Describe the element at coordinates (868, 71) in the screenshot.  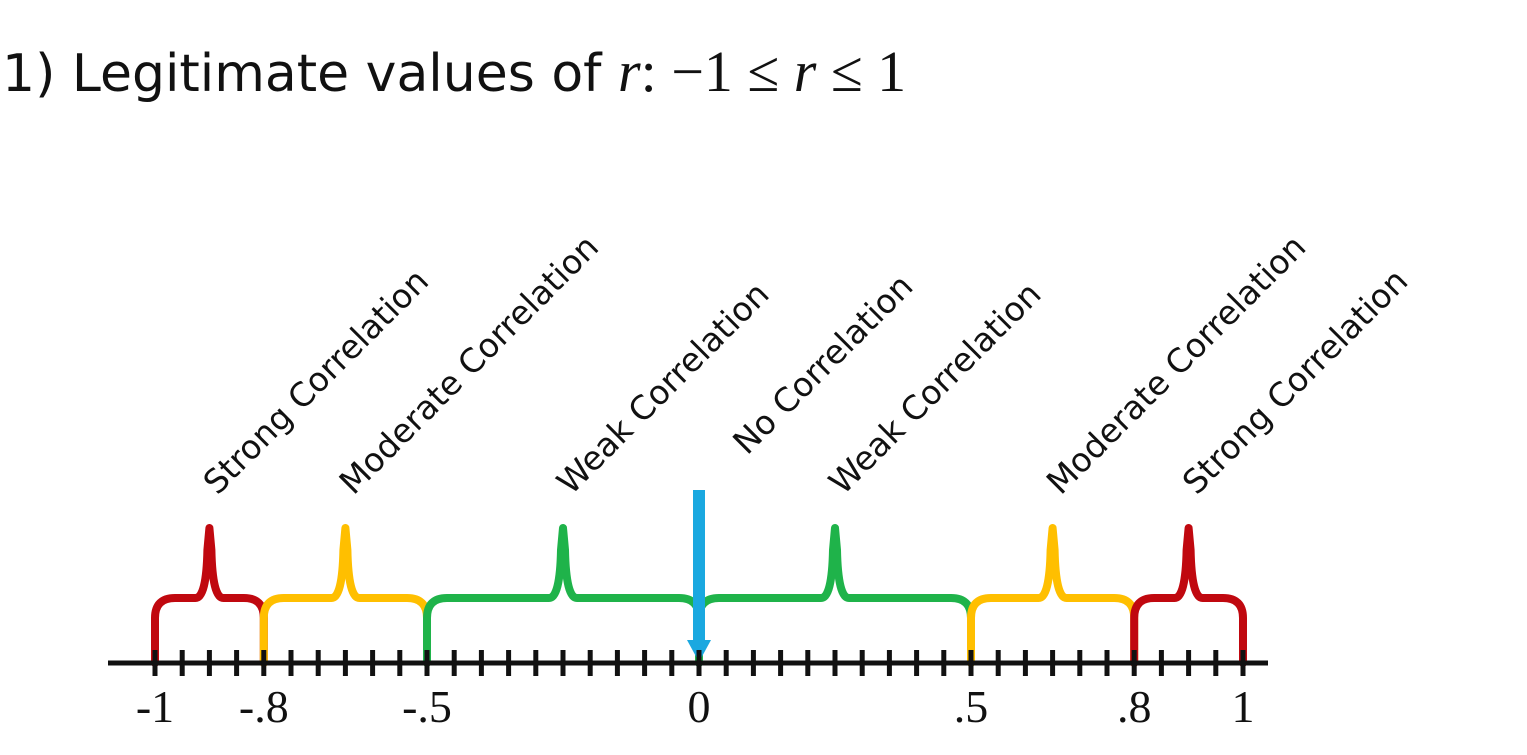
I see `inequality-upper: ≤ 1` at that location.